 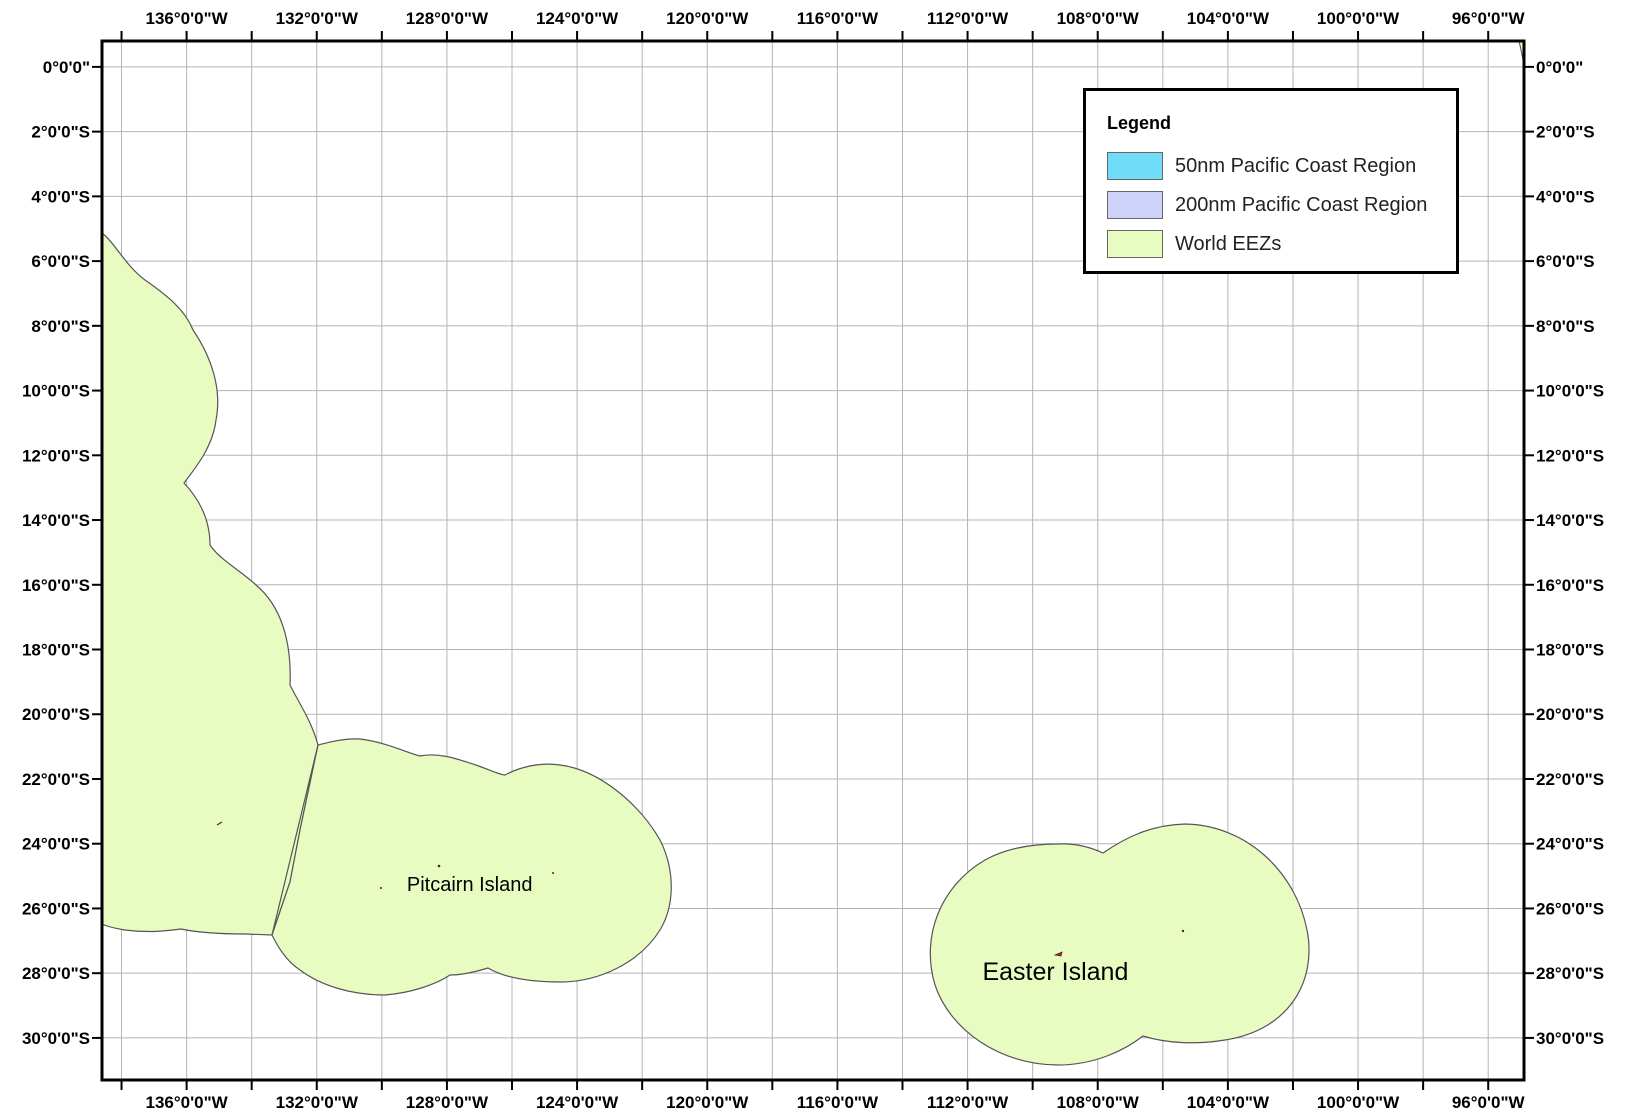 What do you see at coordinates (1296, 166) in the screenshot?
I see `legend-label-50nm: 50nm Pacific Coast Region` at bounding box center [1296, 166].